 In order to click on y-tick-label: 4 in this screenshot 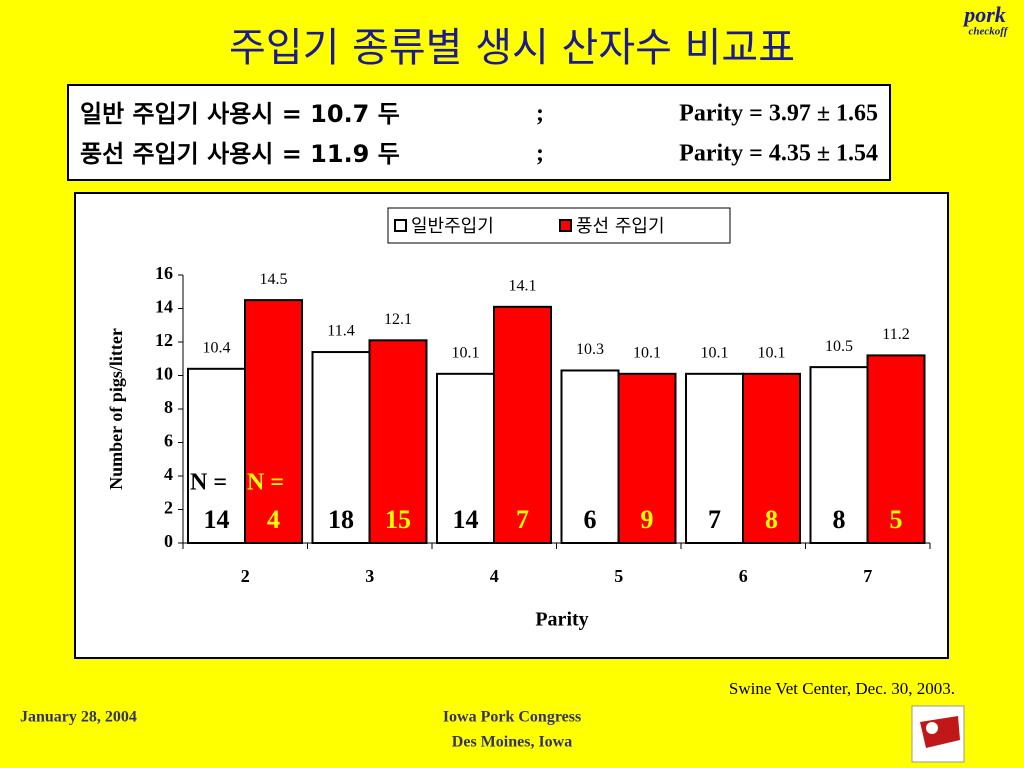, I will do `click(168, 474)`.